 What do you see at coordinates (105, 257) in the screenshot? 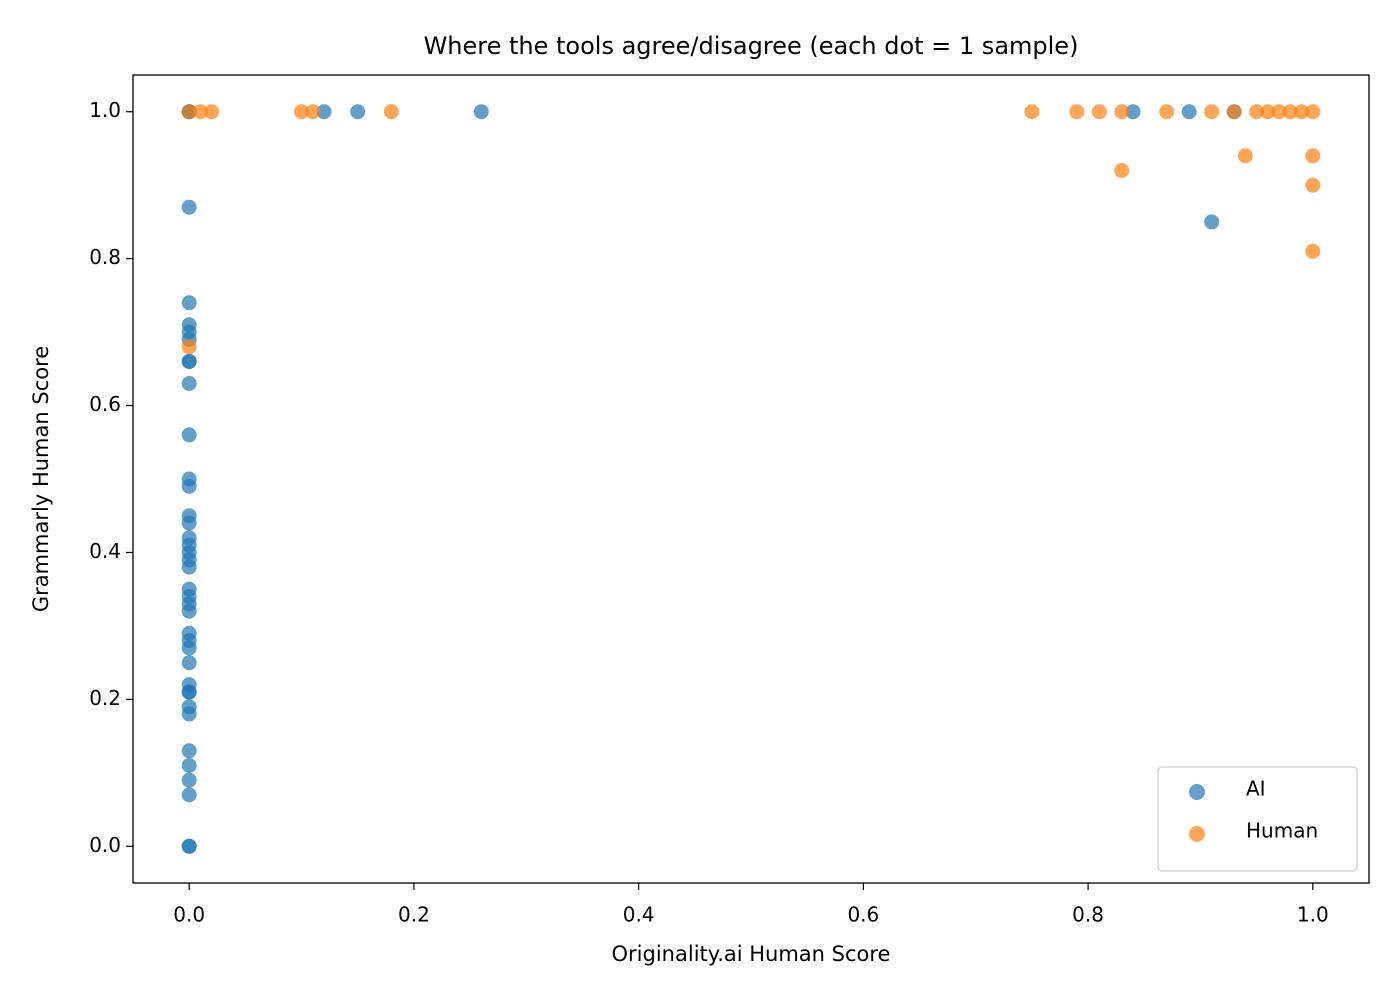
I see `y-tick-label: 0.8` at bounding box center [105, 257].